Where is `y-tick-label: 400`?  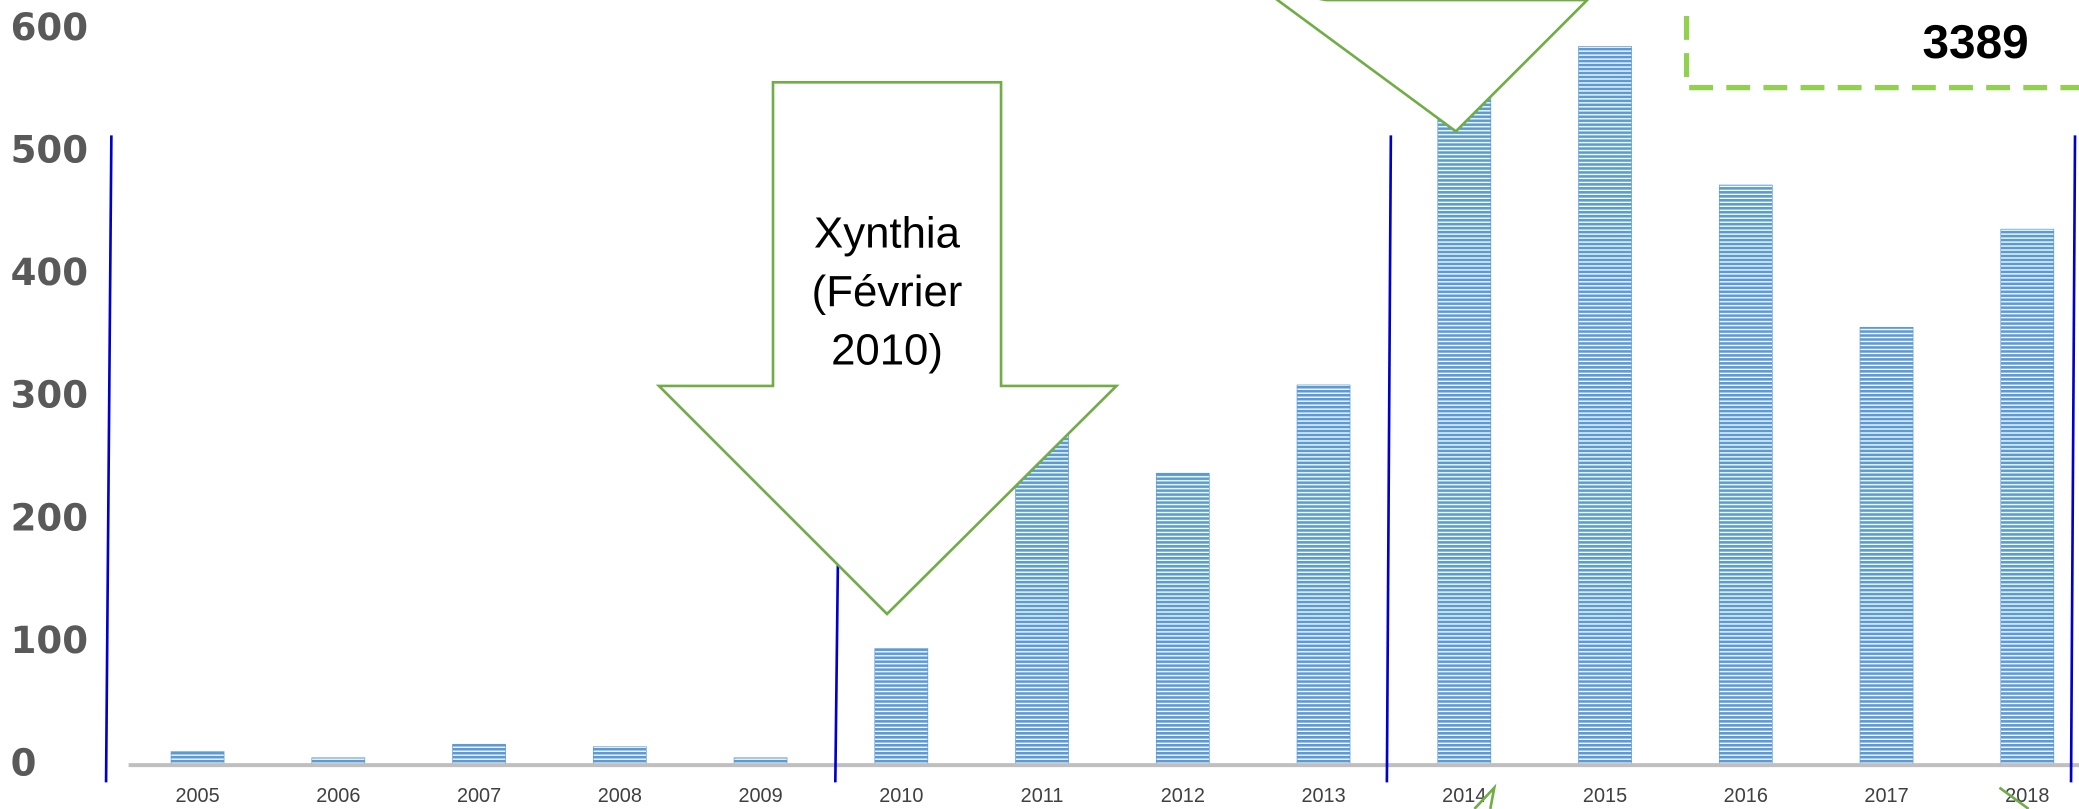 y-tick-label: 400 is located at coordinates (49, 272).